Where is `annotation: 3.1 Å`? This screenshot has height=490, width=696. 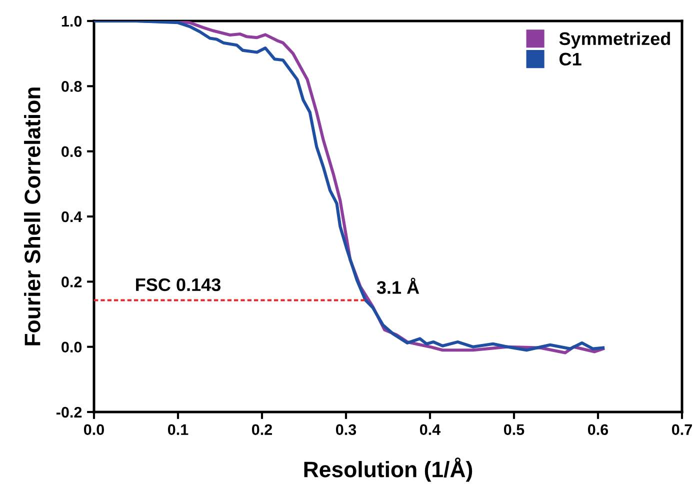 annotation: 3.1 Å is located at coordinates (398, 286).